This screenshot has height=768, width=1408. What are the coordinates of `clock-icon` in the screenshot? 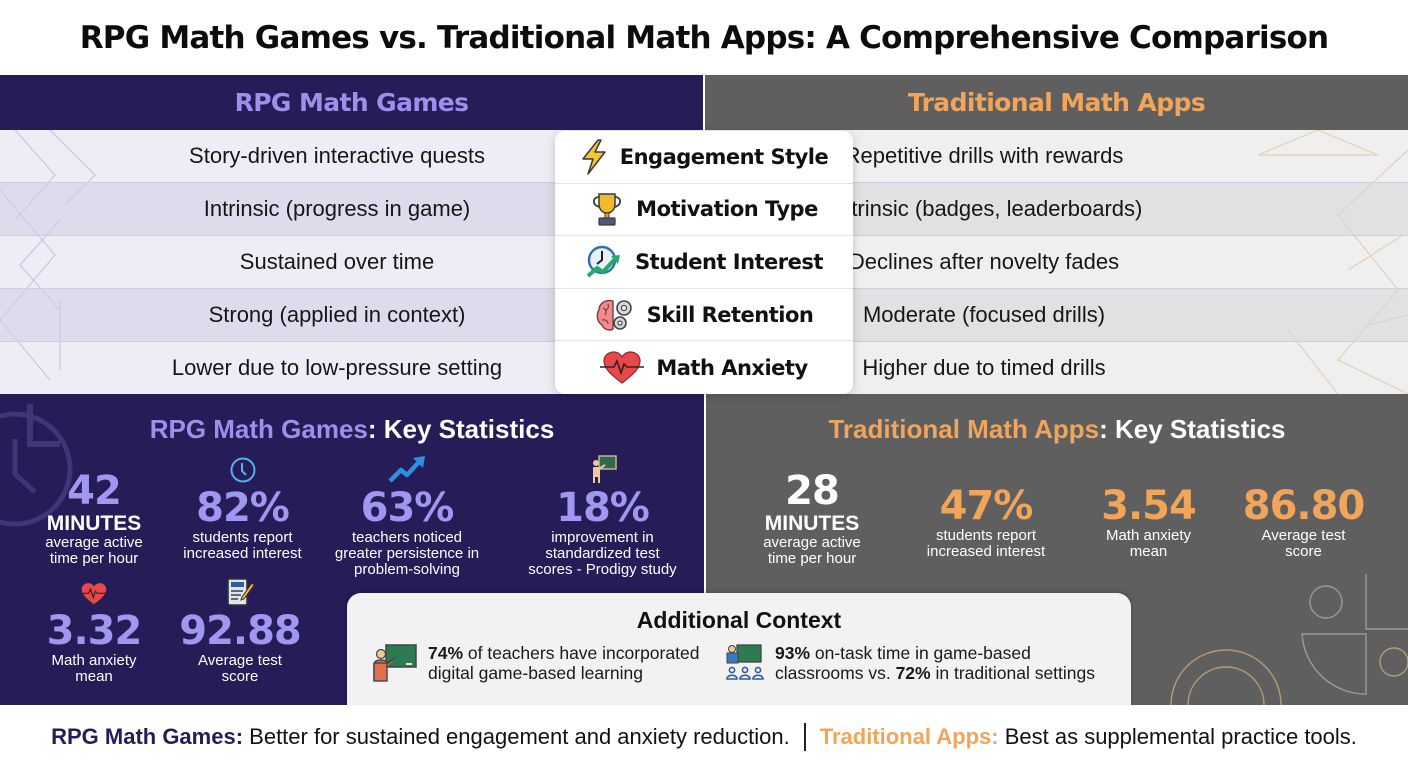 It's located at (242, 470).